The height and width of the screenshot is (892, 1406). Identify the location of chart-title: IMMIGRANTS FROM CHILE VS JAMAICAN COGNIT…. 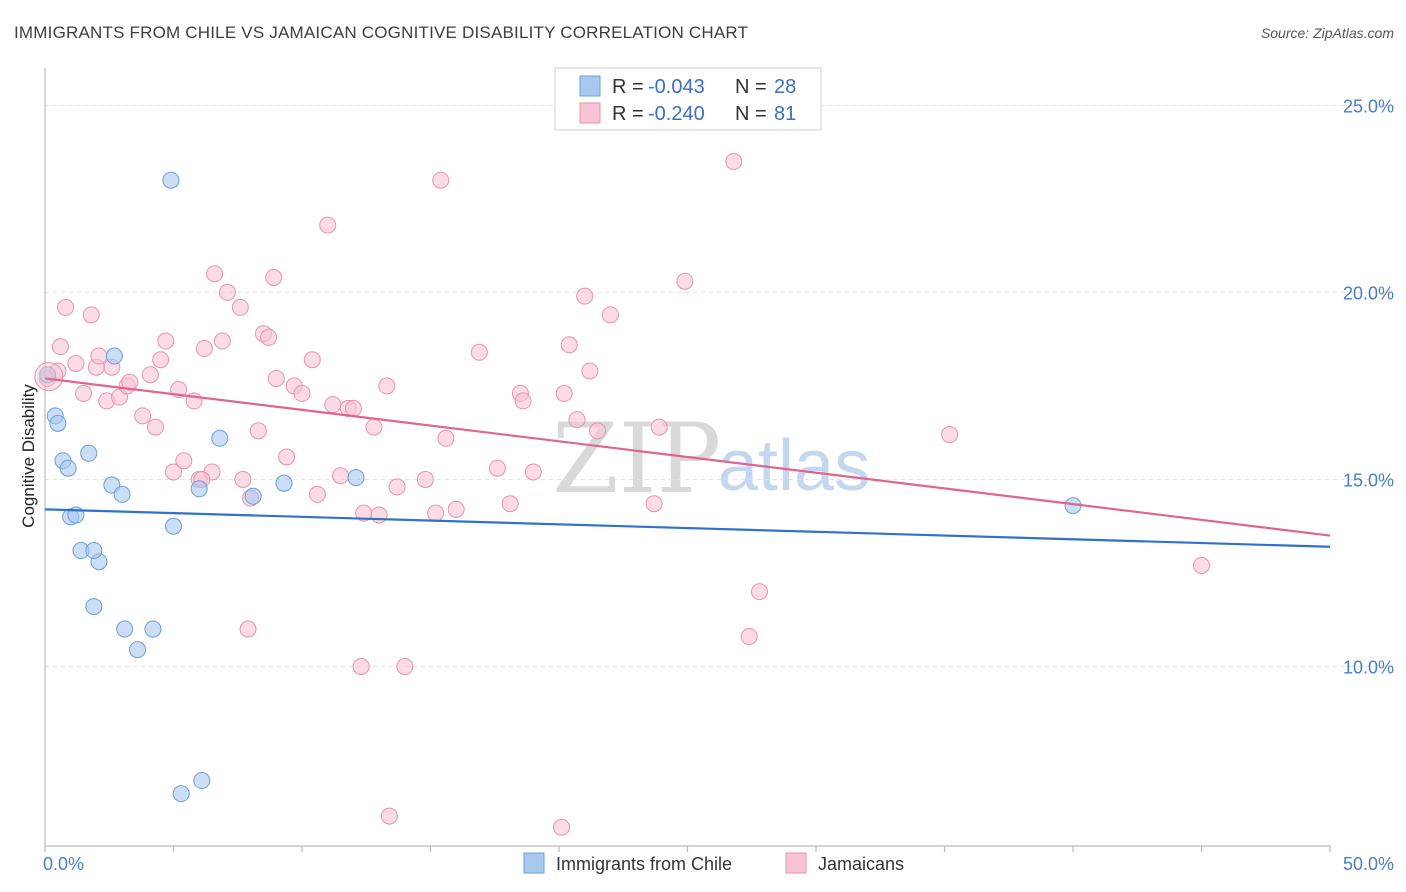
(381, 32).